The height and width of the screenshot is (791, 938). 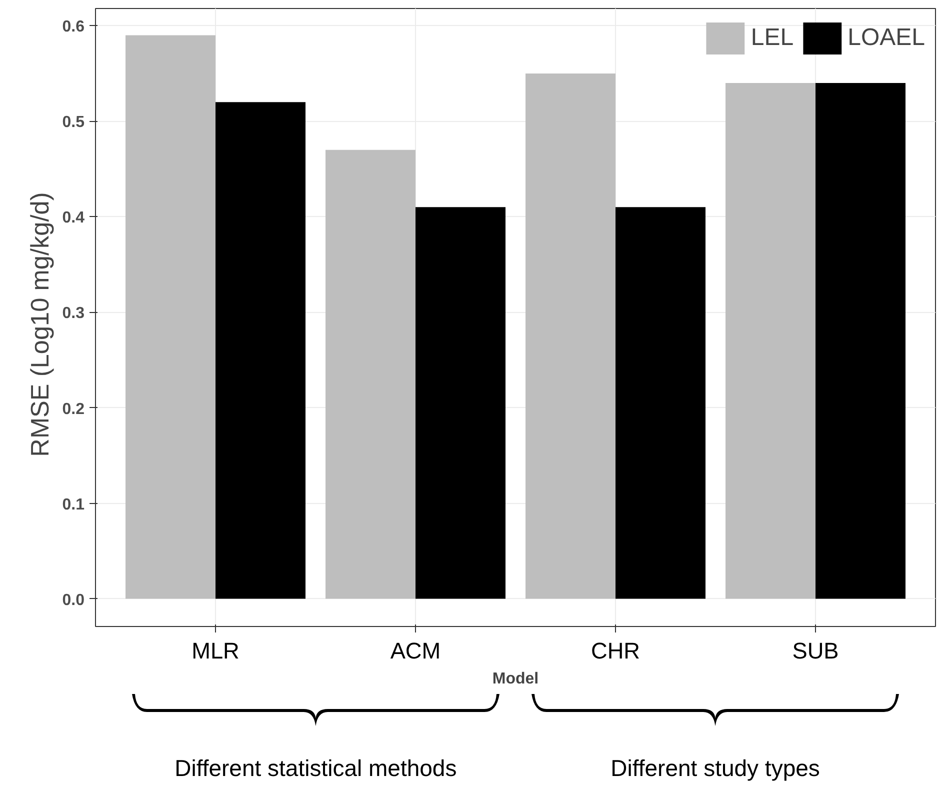 I want to click on text: Different statistical methods, so click(x=315, y=768).